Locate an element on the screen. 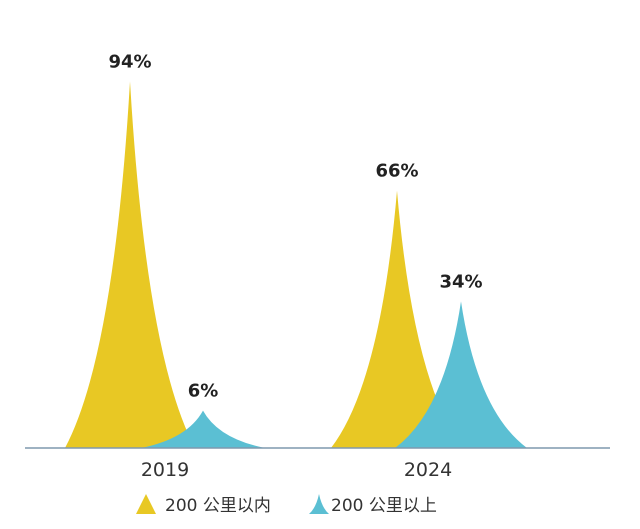 Image resolution: width=640 pixels, height=529 pixels. legend-marker-over-200km is located at coordinates (319, 504).